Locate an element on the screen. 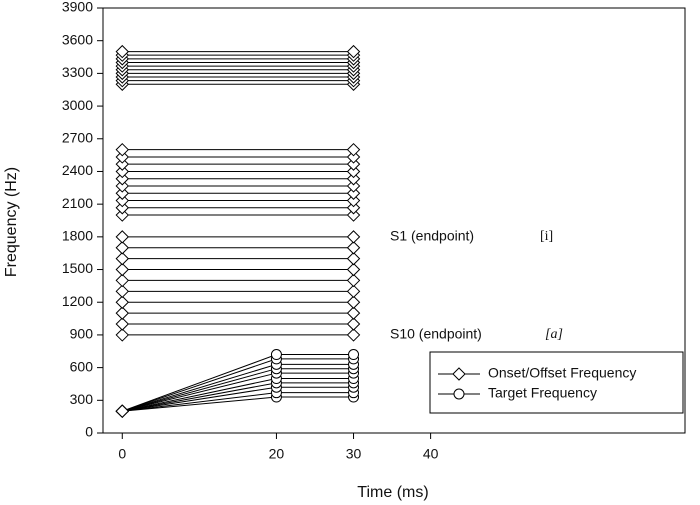 The width and height of the screenshot is (700, 505). y-tick-label: 2700 is located at coordinates (77, 137).